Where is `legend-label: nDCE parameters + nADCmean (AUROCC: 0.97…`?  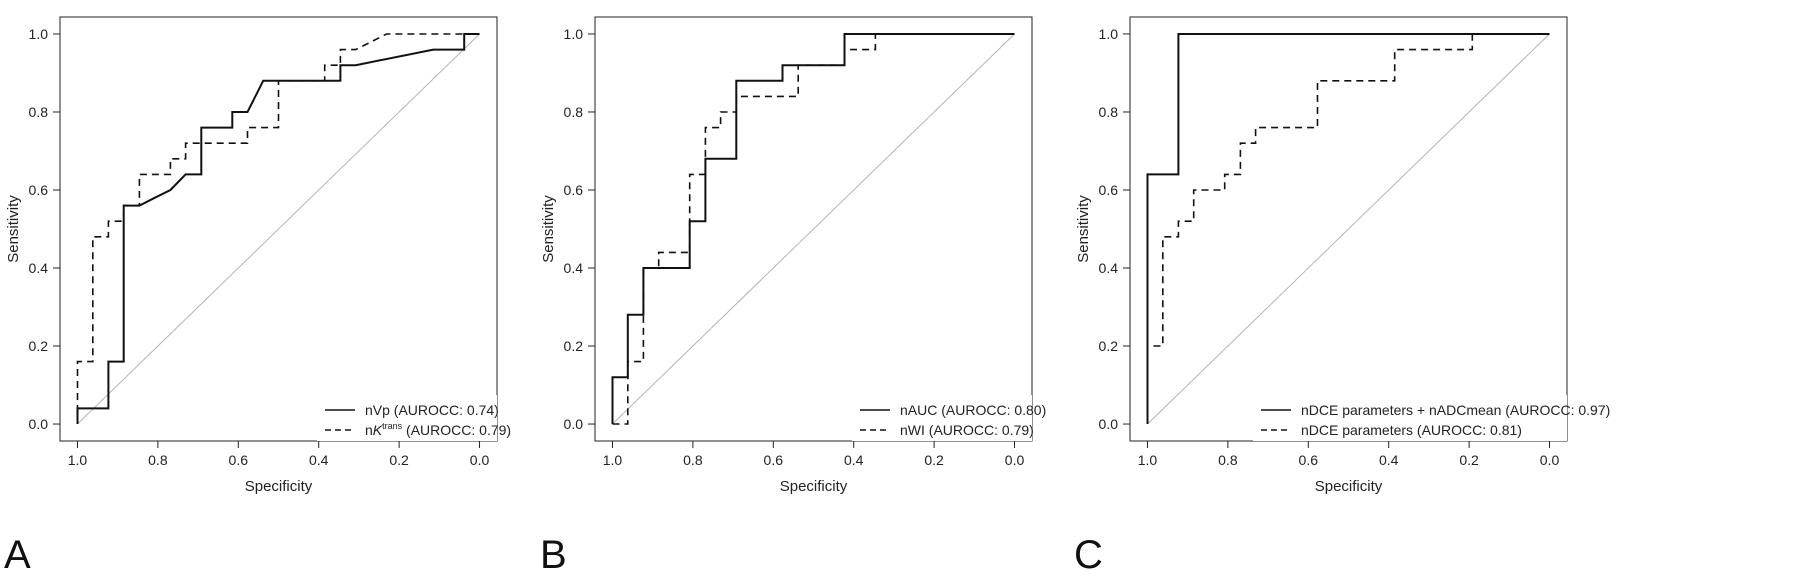 legend-label: nDCE parameters + nADCmean (AUROCC: 0.97… is located at coordinates (1455, 410).